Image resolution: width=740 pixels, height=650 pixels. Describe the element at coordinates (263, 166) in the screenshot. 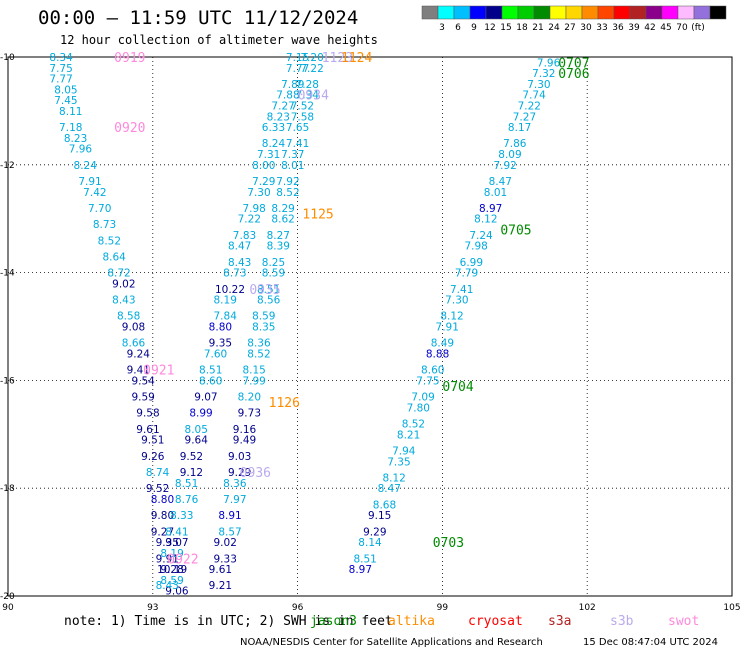

I see `wave-height-point: 8.00` at that location.